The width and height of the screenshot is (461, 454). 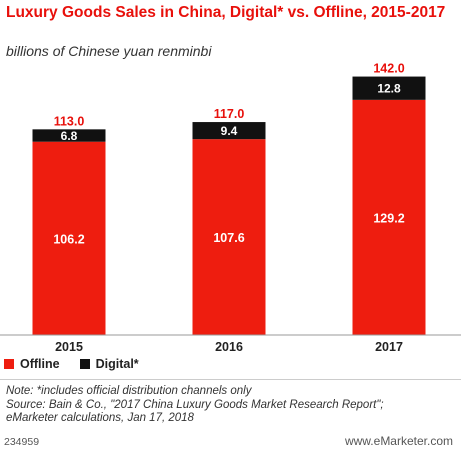 What do you see at coordinates (230, 379) in the screenshot?
I see `notes-divider` at bounding box center [230, 379].